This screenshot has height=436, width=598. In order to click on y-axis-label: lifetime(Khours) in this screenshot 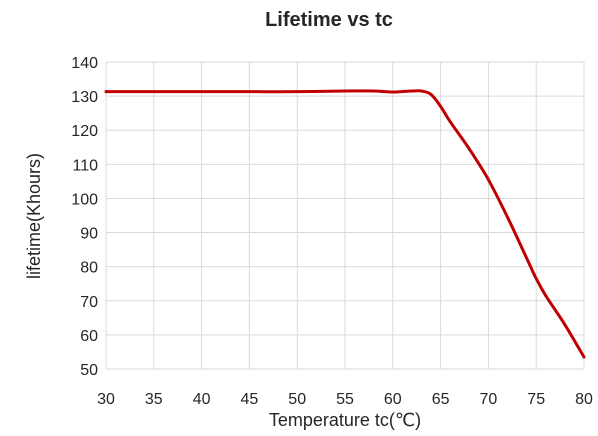, I will do `click(34, 216)`.